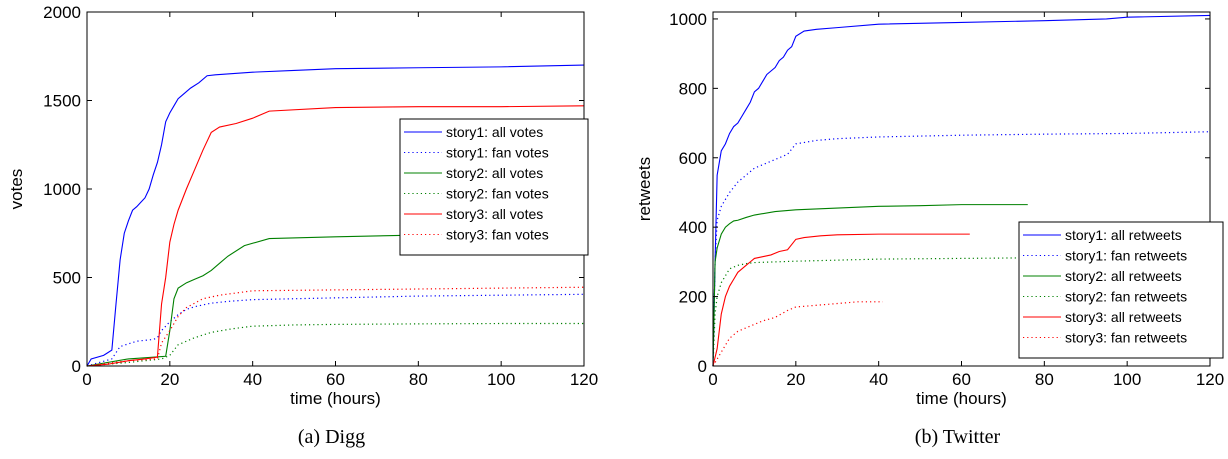 The width and height of the screenshot is (1228, 459). What do you see at coordinates (67, 278) in the screenshot?
I see `y-tick-label: 500` at bounding box center [67, 278].